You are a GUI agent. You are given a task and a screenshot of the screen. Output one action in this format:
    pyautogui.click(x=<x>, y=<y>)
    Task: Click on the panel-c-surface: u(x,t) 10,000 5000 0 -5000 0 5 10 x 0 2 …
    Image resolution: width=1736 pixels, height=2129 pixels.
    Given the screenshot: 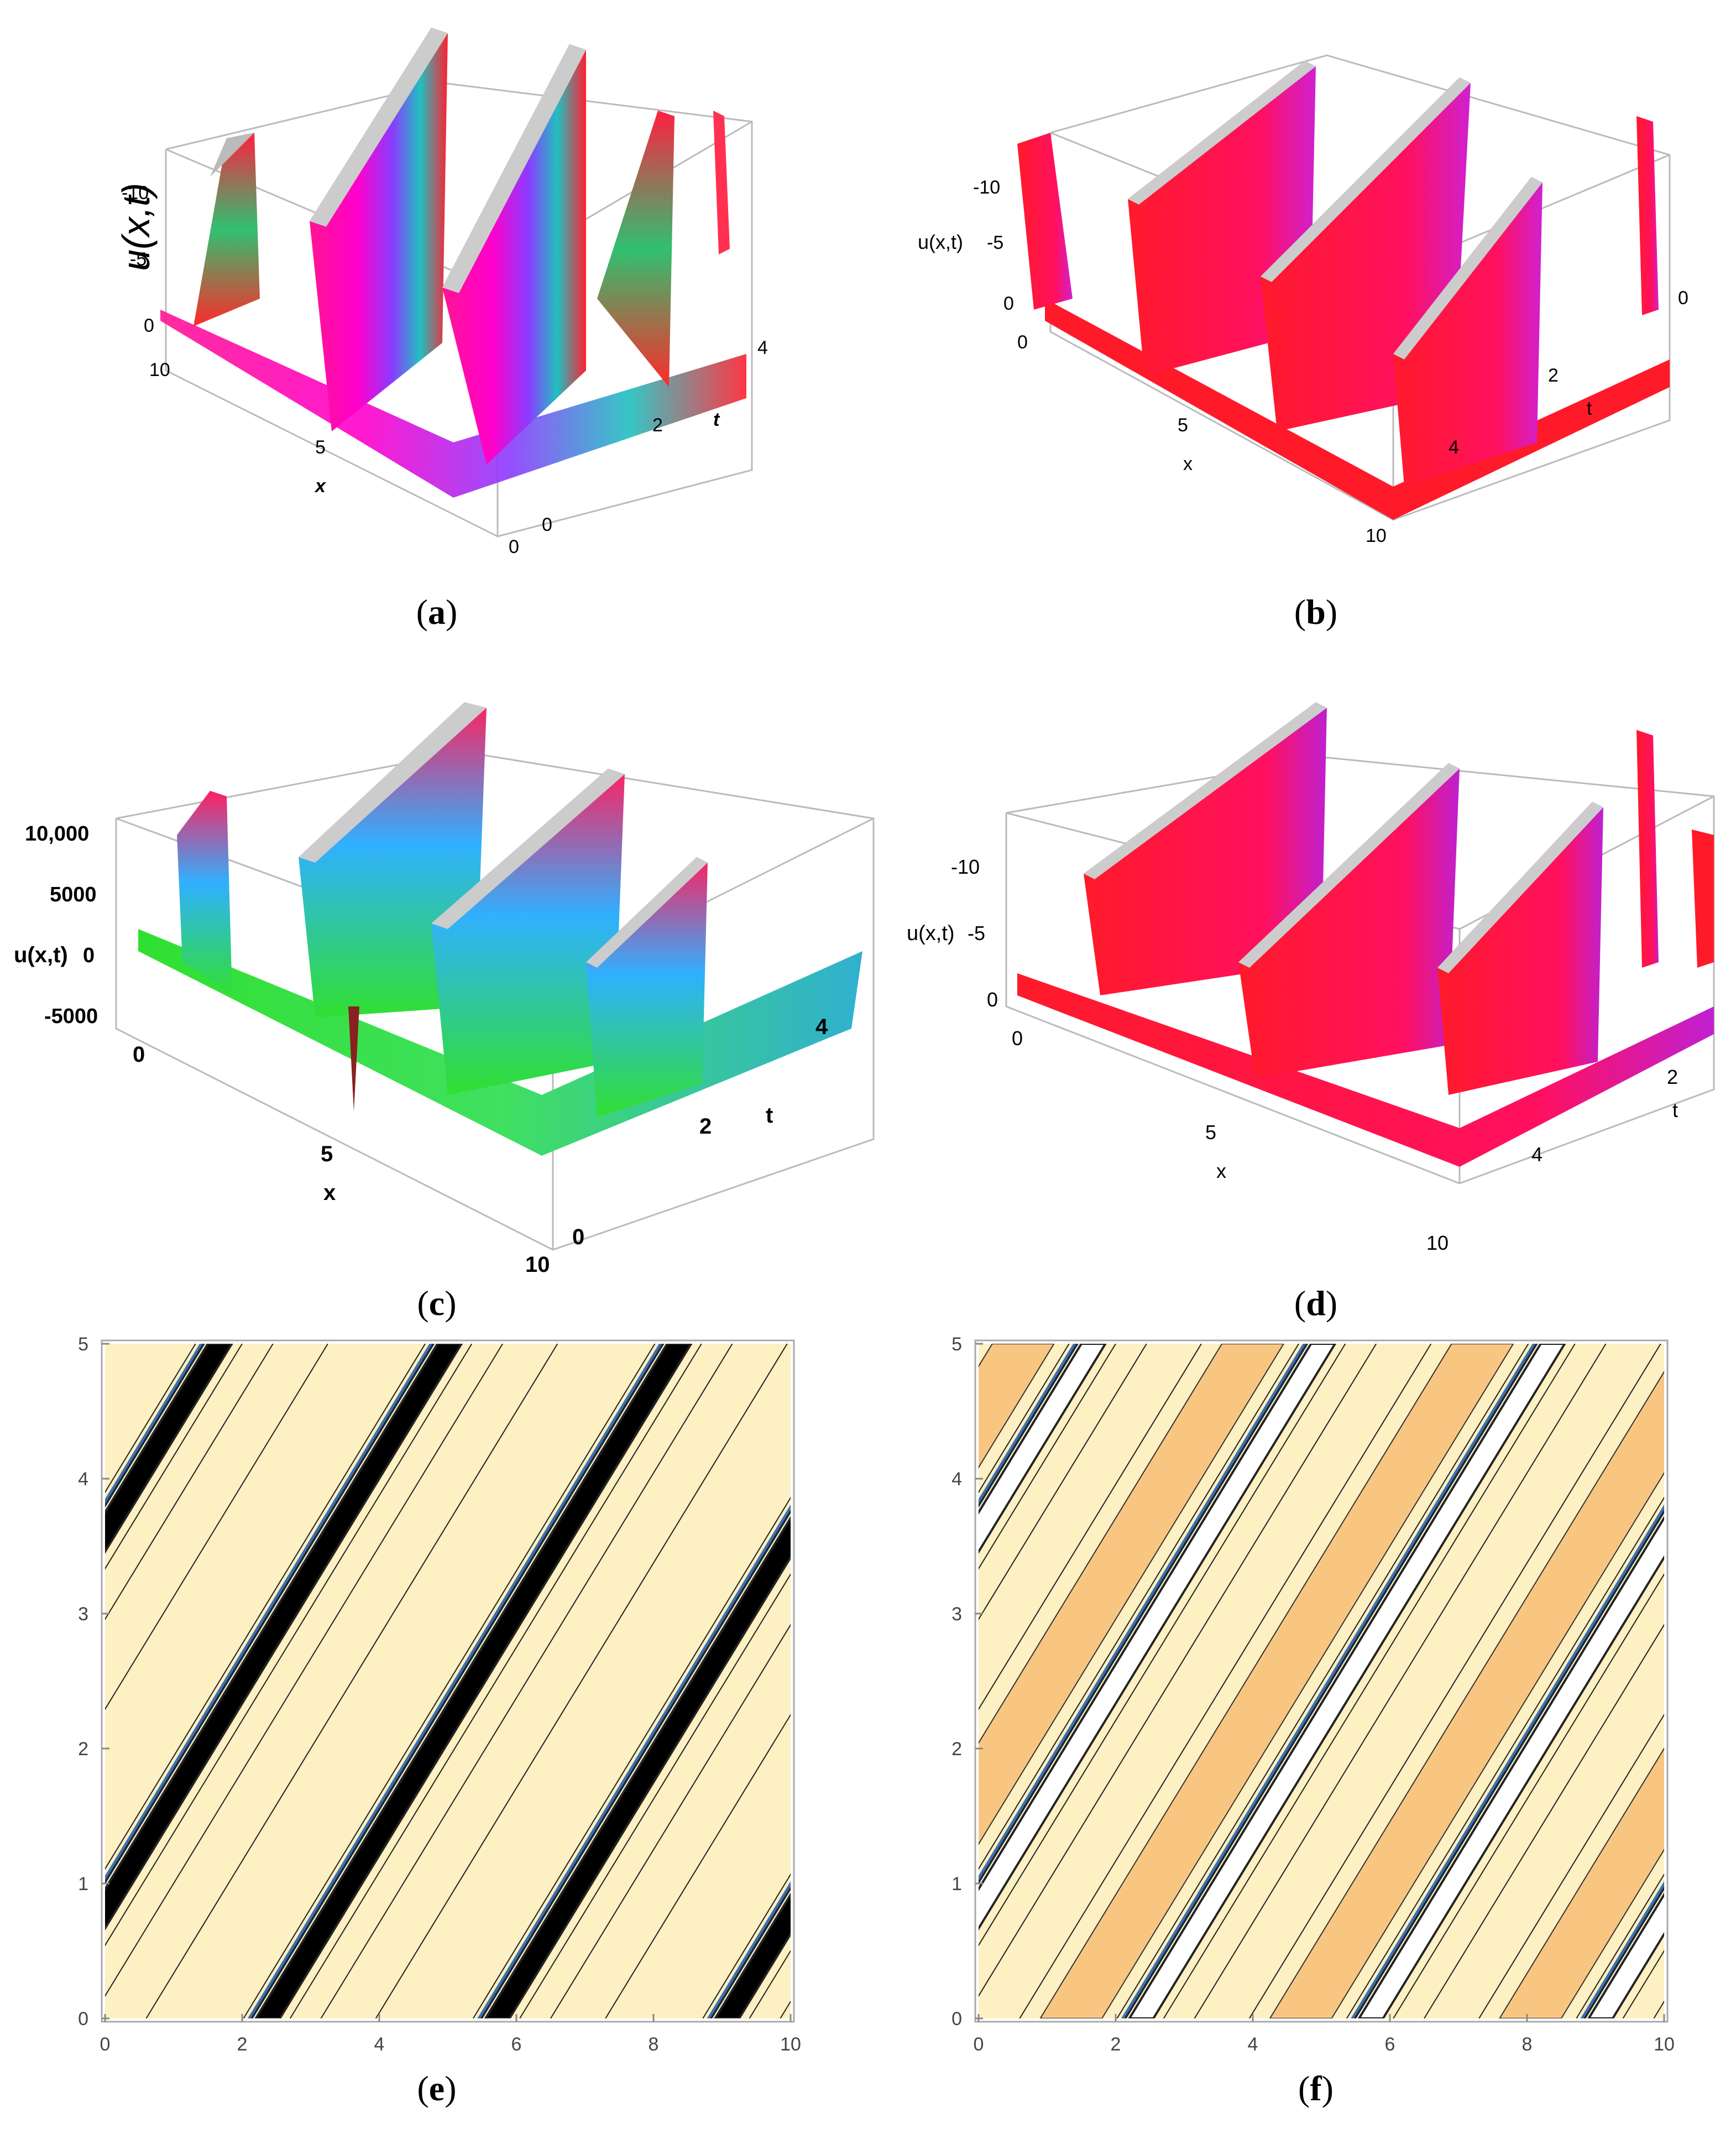 What is the action you would take?
    pyautogui.click(x=444, y=990)
    